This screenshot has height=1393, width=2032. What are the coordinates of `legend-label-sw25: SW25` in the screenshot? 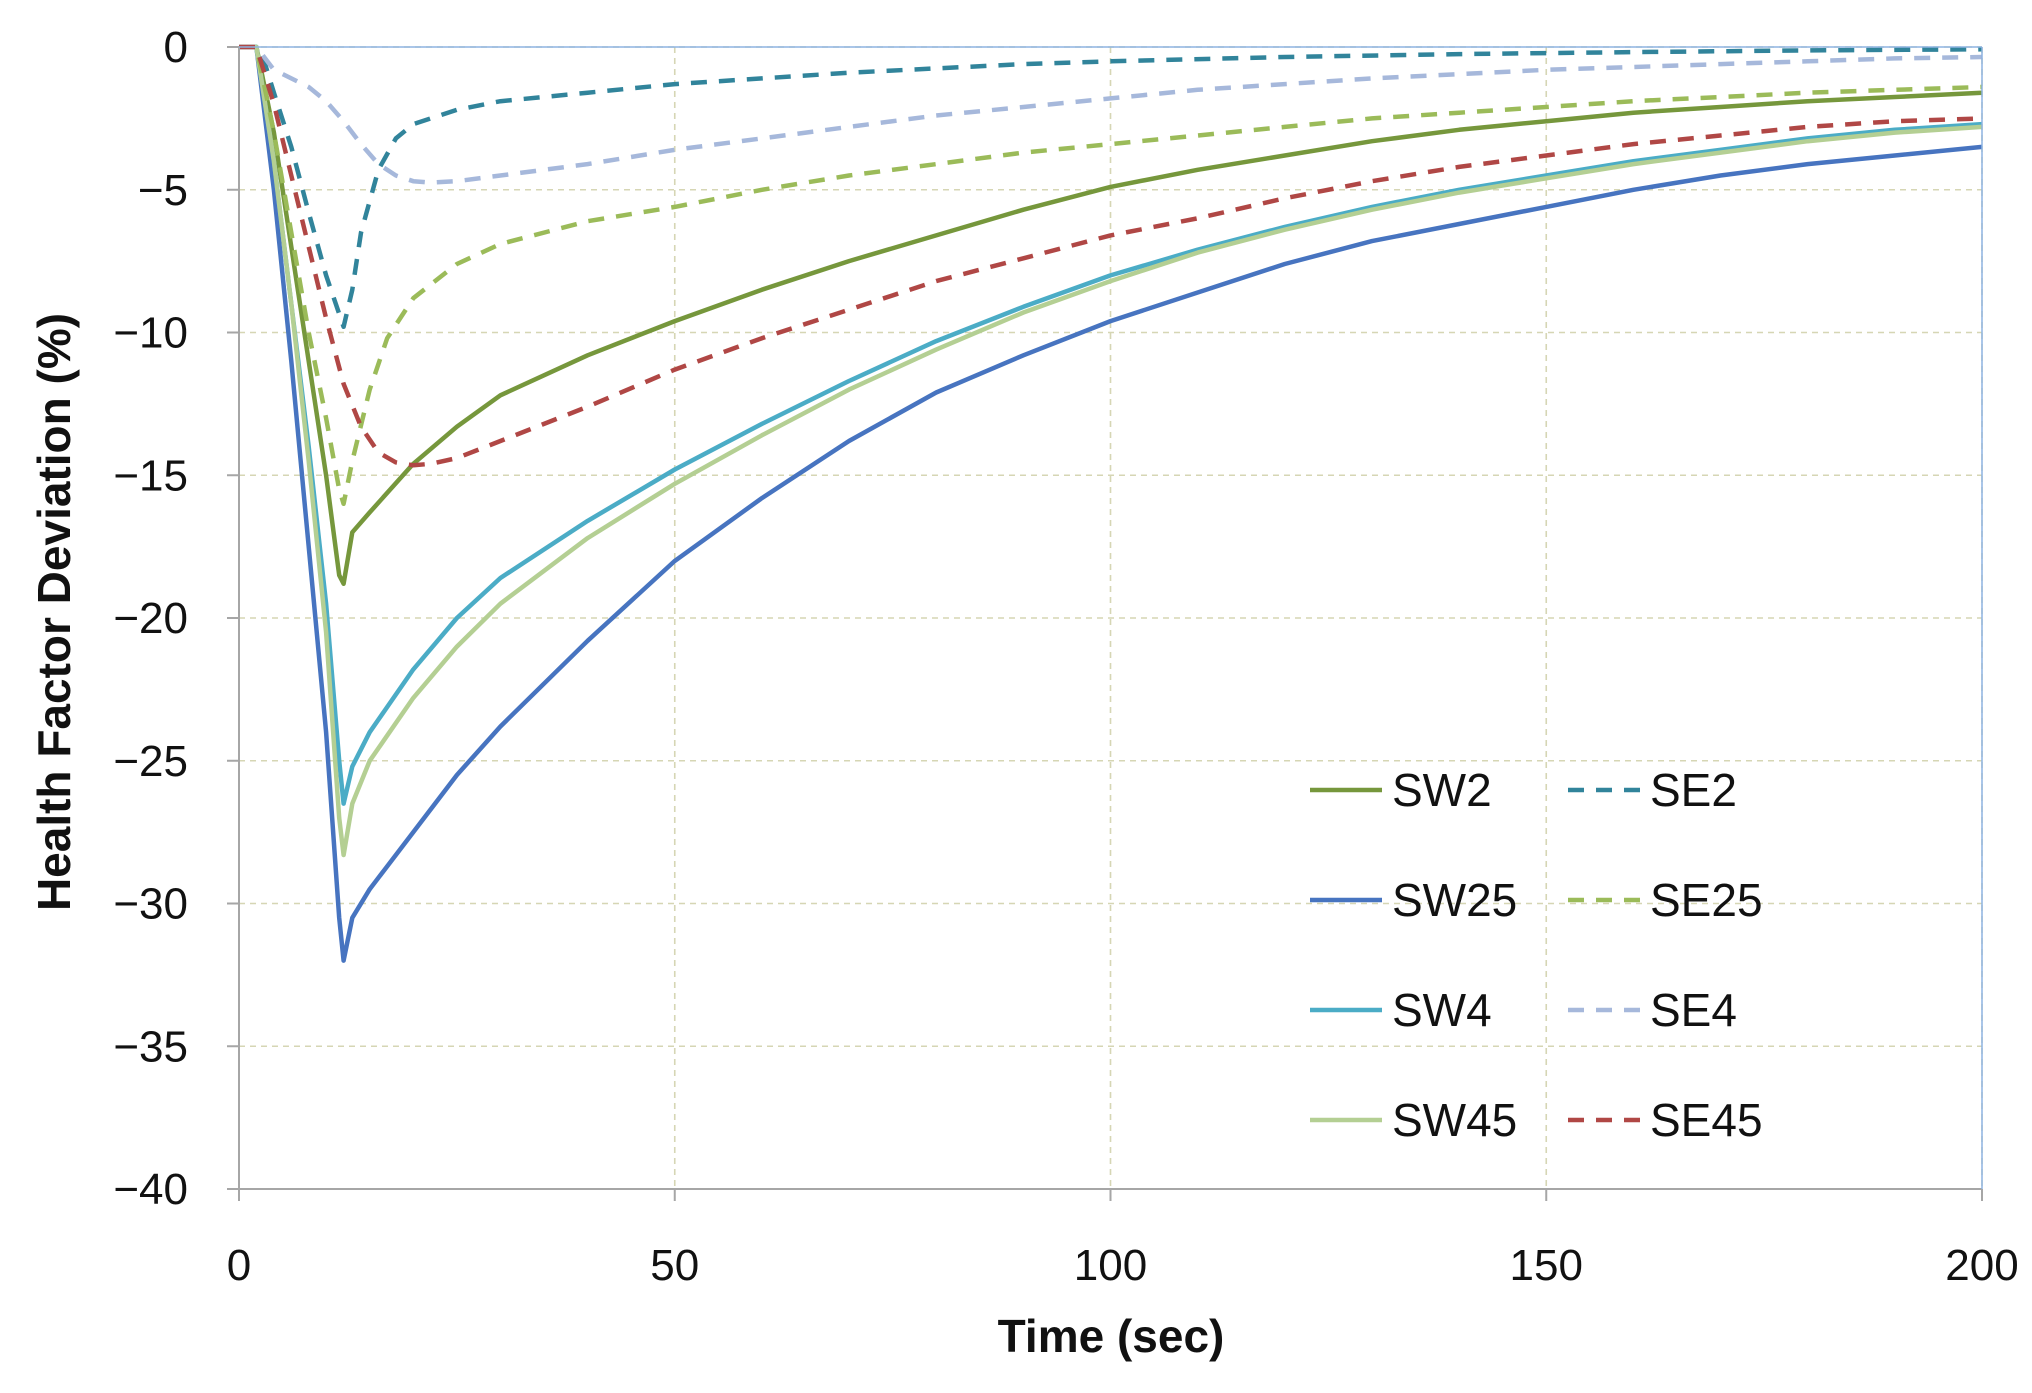 It's located at (1454, 900).